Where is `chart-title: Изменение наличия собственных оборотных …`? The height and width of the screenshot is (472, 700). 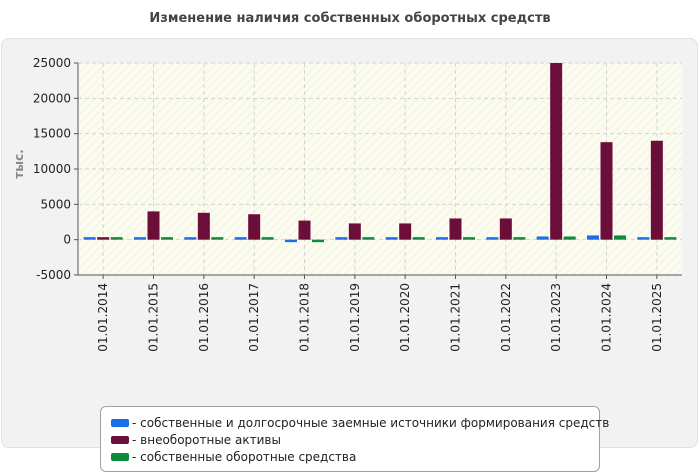
chart-title: Изменение наличия собственных оборотных … is located at coordinates (350, 18).